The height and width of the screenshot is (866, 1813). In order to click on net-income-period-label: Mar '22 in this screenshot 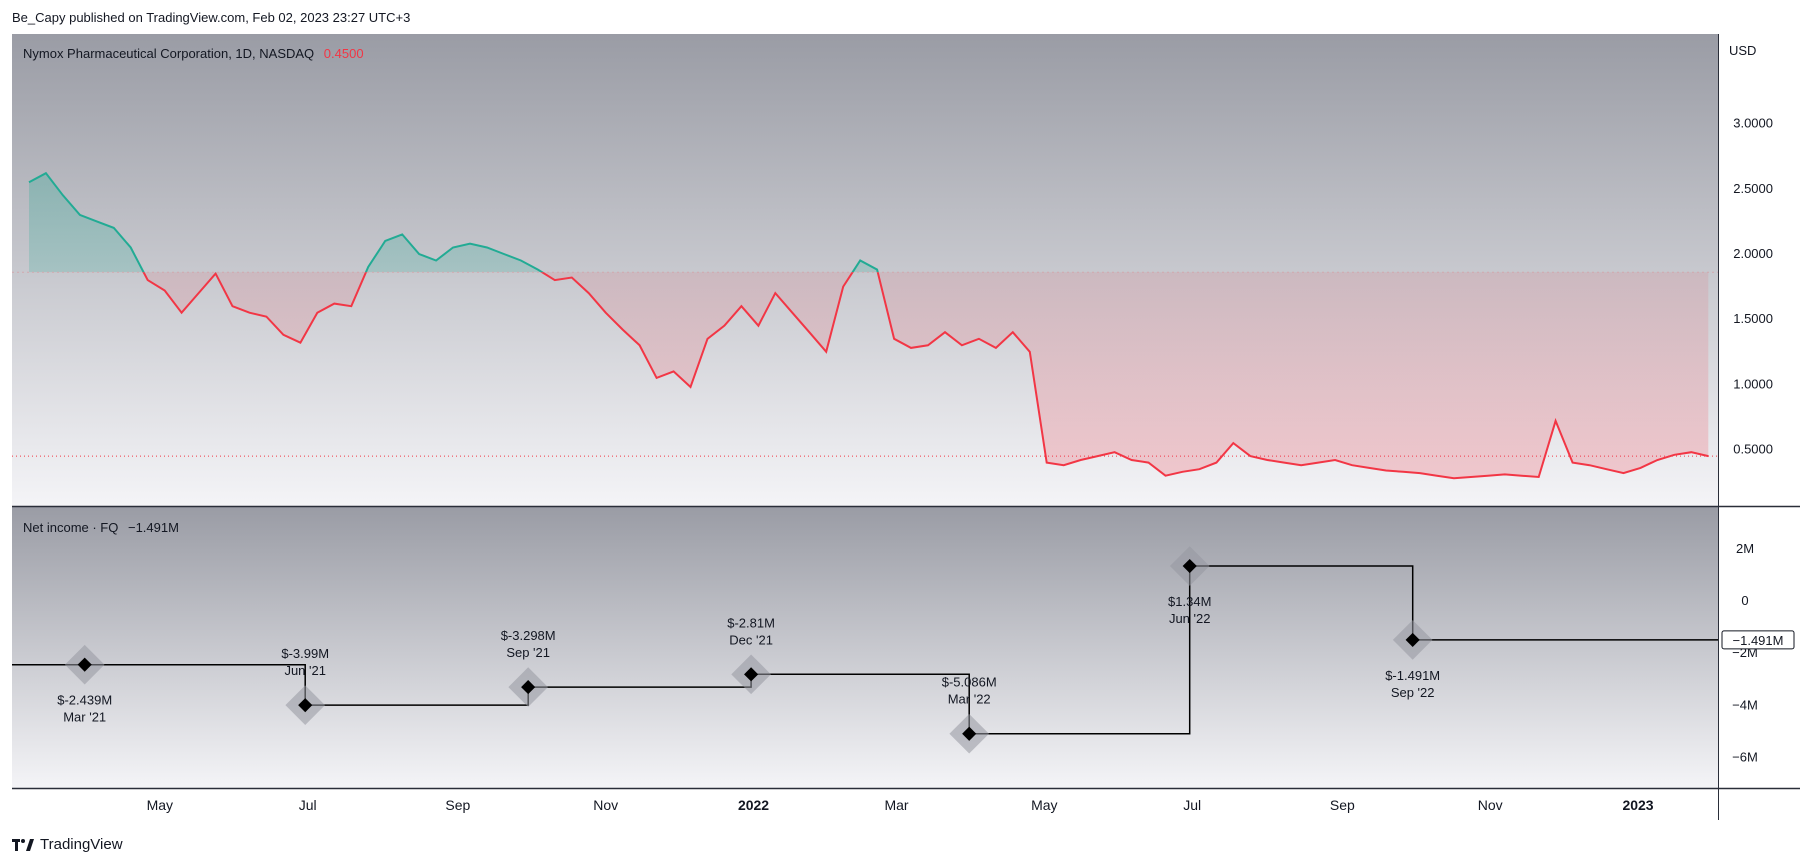, I will do `click(969, 699)`.